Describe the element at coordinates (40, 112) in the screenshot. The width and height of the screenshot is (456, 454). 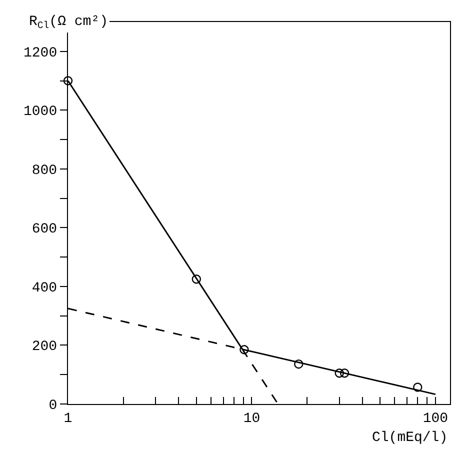
I see `y-tick-label: 1000` at that location.